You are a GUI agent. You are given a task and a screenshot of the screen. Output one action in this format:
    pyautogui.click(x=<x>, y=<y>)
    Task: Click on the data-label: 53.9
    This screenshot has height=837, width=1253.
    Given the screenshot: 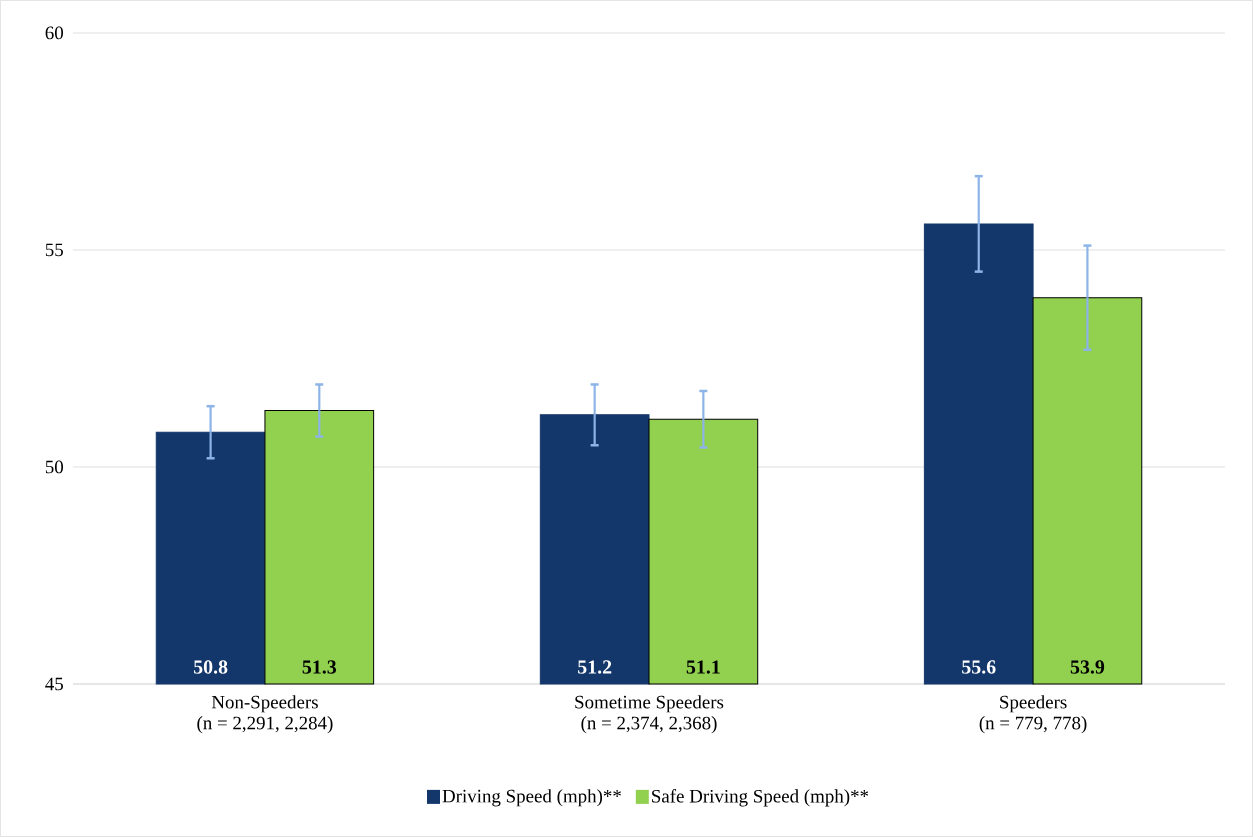 What is the action you would take?
    pyautogui.click(x=1087, y=667)
    